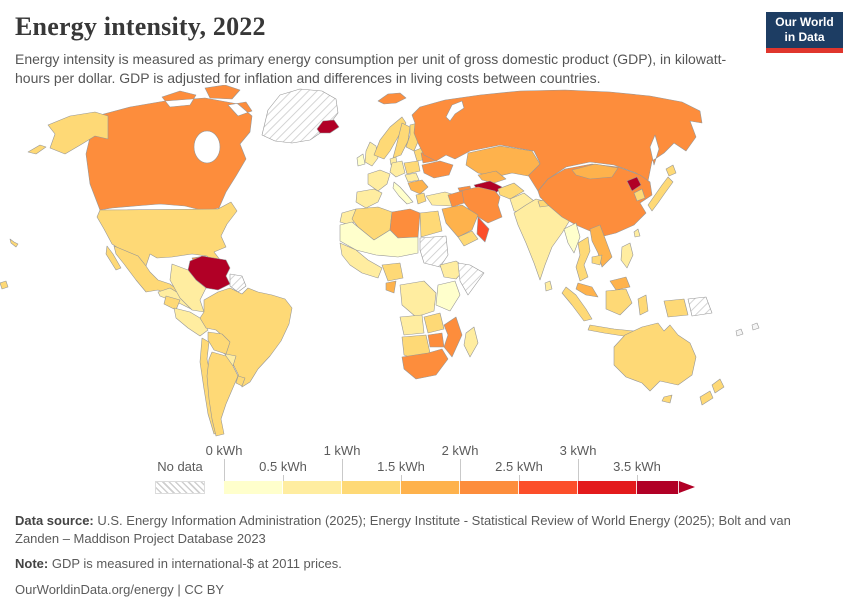 Image resolution: width=850 pixels, height=600 pixels. What do you see at coordinates (481, 205) in the screenshot?
I see `country-iran` at bounding box center [481, 205].